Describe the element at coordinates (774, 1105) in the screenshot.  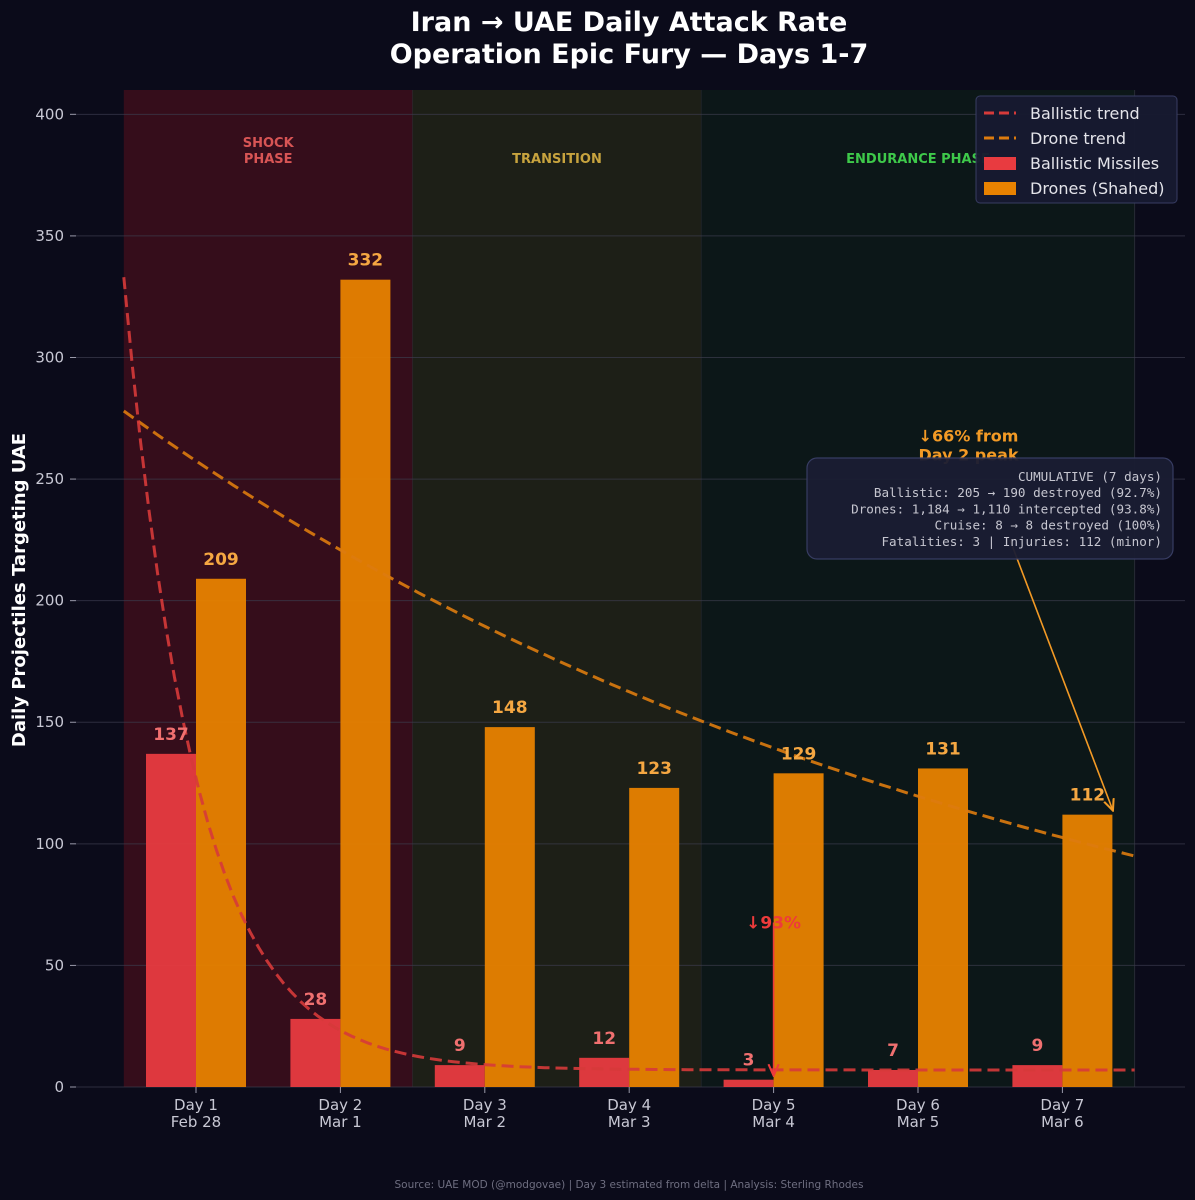
I see `x-tick-label-day: Day 5` at that location.